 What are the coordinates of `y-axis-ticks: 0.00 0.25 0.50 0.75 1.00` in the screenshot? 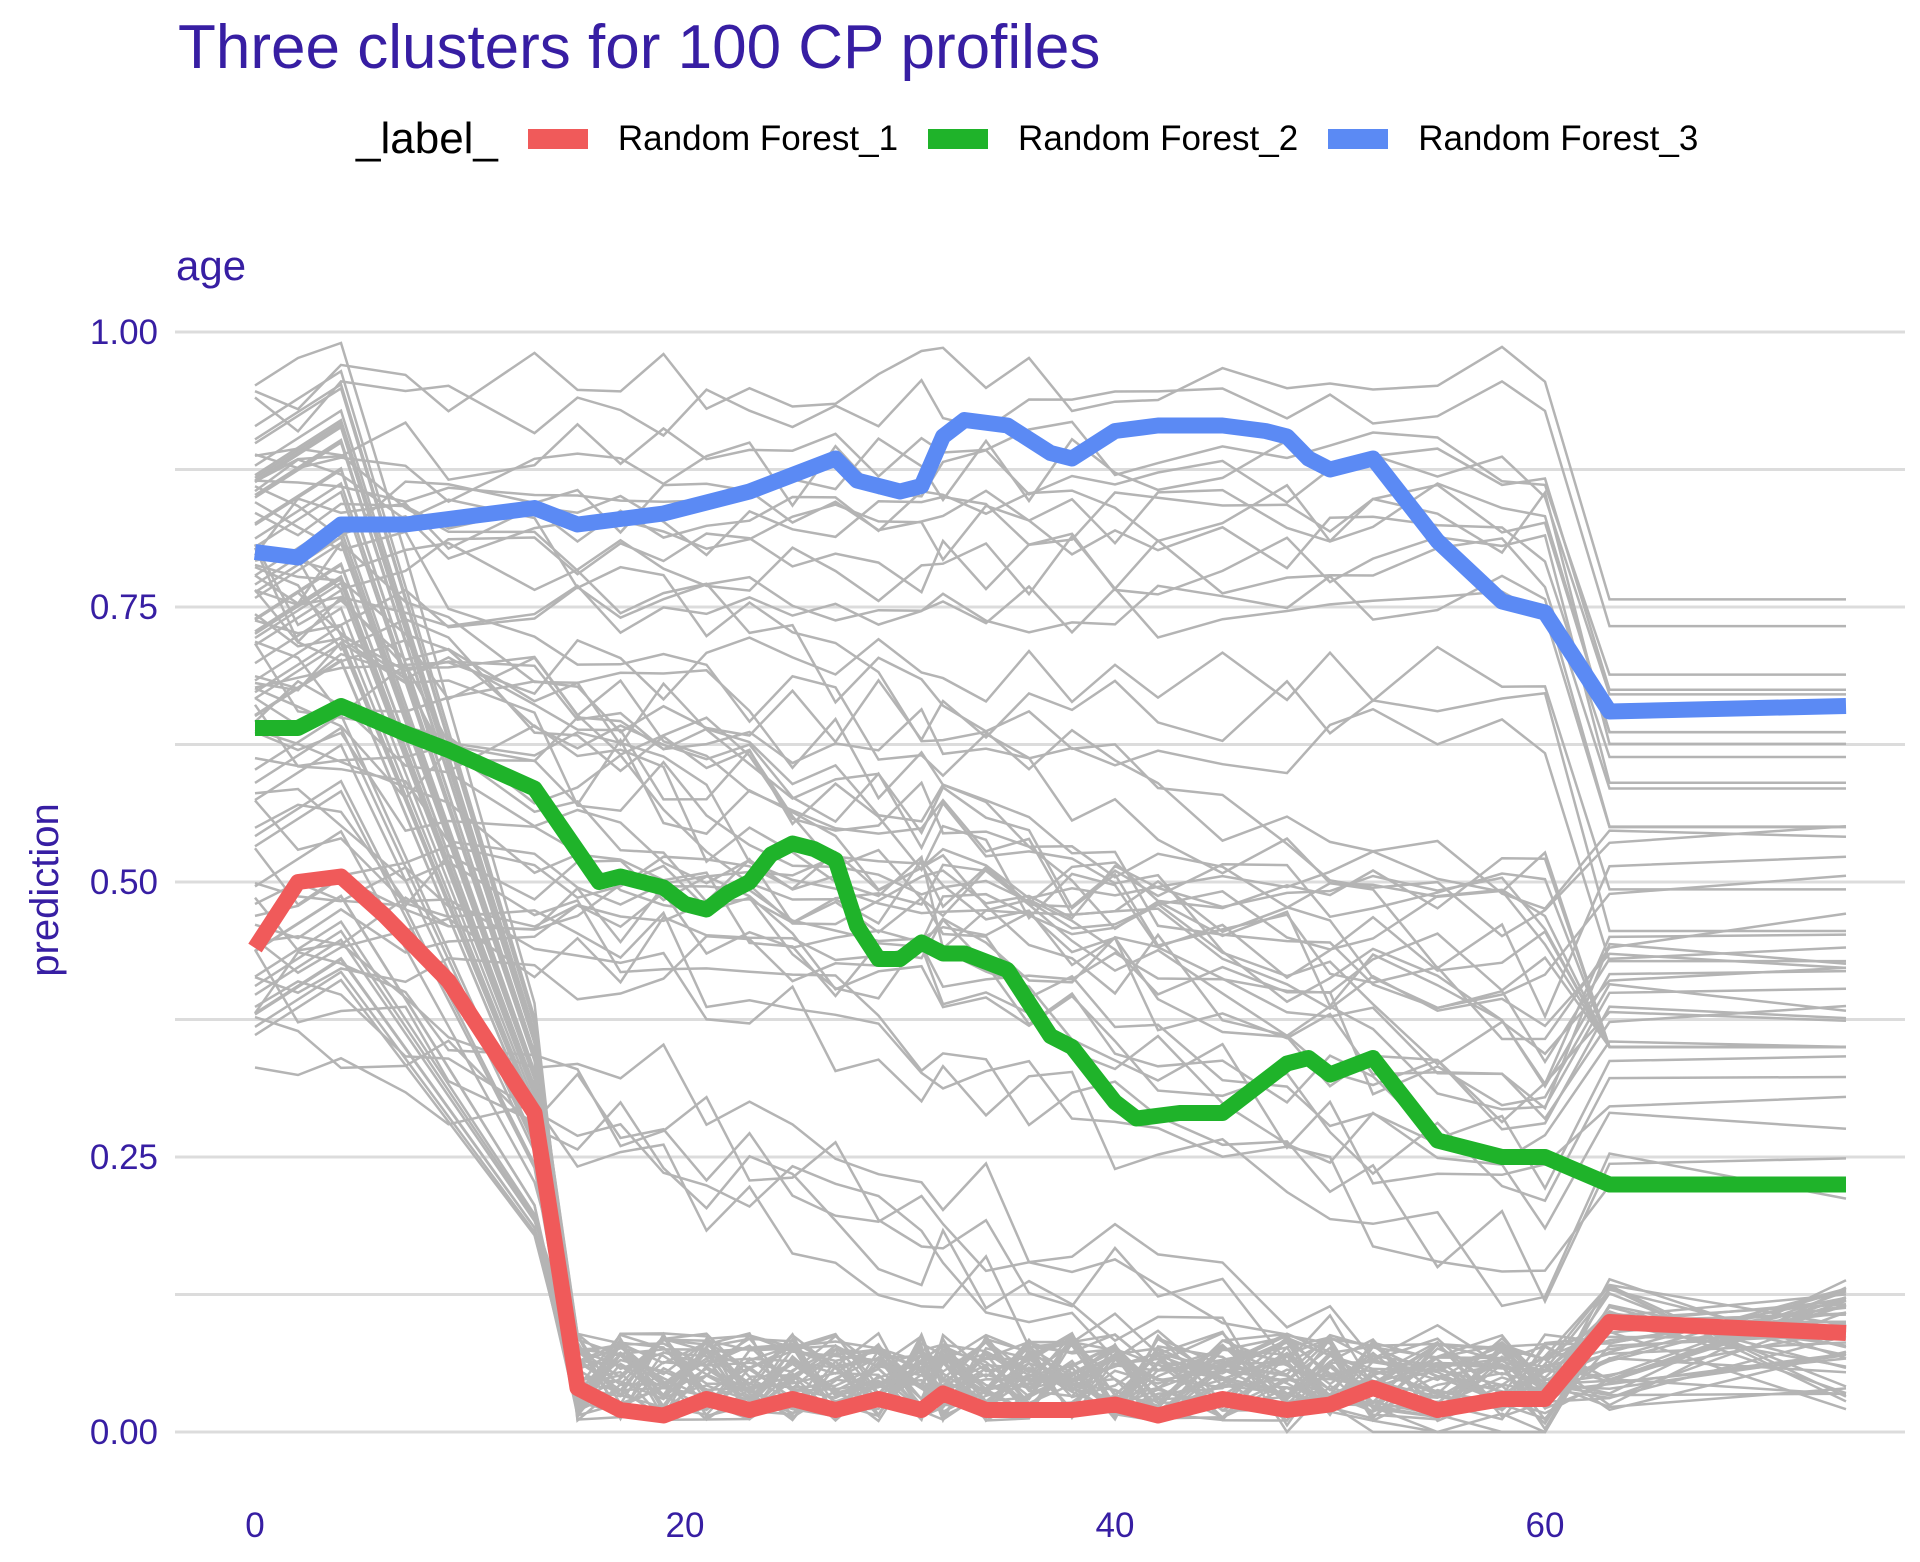 It's located at (124, 882).